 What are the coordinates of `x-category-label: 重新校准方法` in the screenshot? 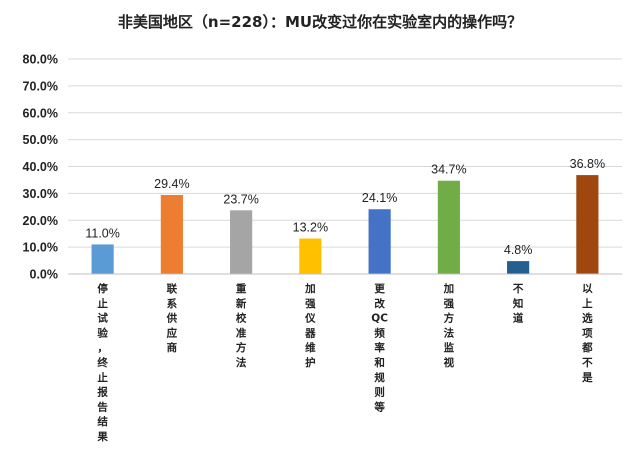 It's located at (241, 325).